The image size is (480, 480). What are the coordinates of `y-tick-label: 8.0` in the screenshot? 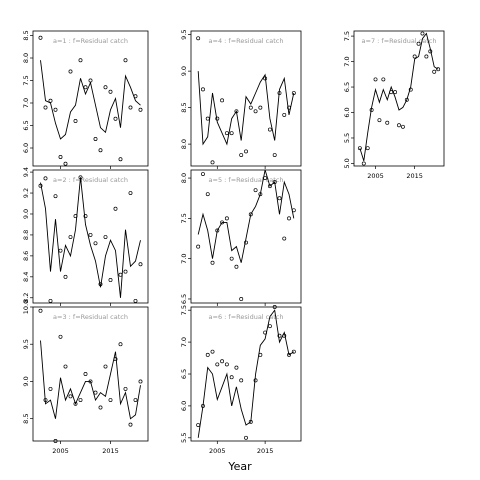 It's located at (184, 144).